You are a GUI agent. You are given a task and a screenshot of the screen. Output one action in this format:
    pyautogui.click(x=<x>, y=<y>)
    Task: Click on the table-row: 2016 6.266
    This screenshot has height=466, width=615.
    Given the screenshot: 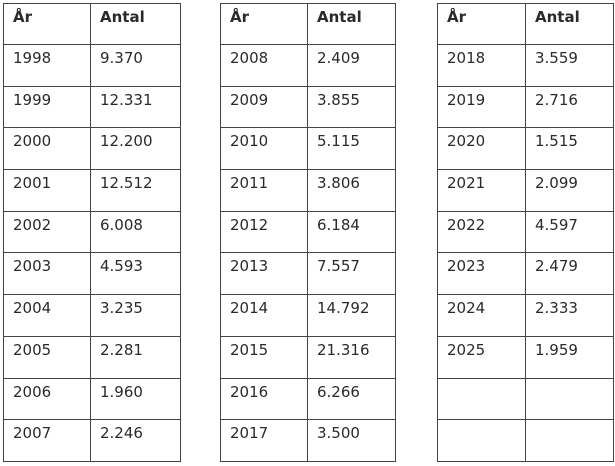 What is the action you would take?
    pyautogui.click(x=308, y=399)
    